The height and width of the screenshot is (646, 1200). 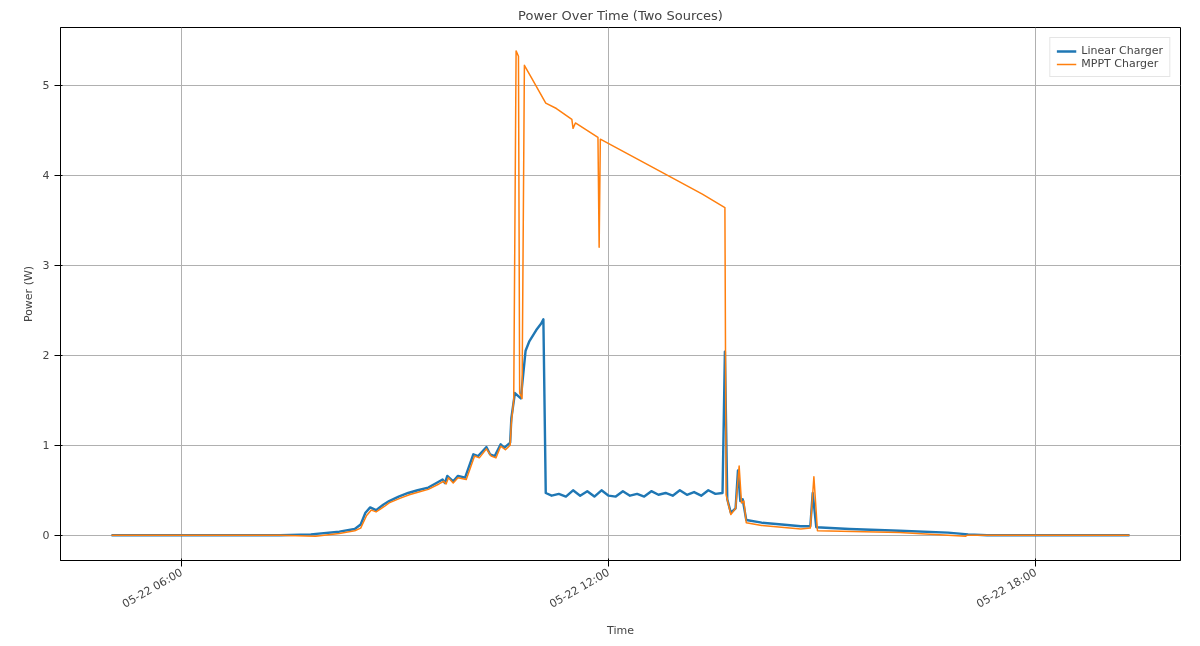 I want to click on legend-label: Linear Charger, so click(x=1122, y=50).